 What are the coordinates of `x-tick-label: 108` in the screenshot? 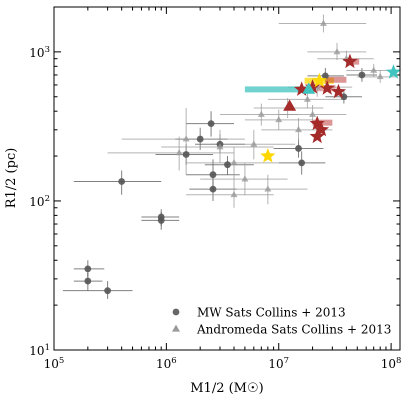 It's located at (391, 363).